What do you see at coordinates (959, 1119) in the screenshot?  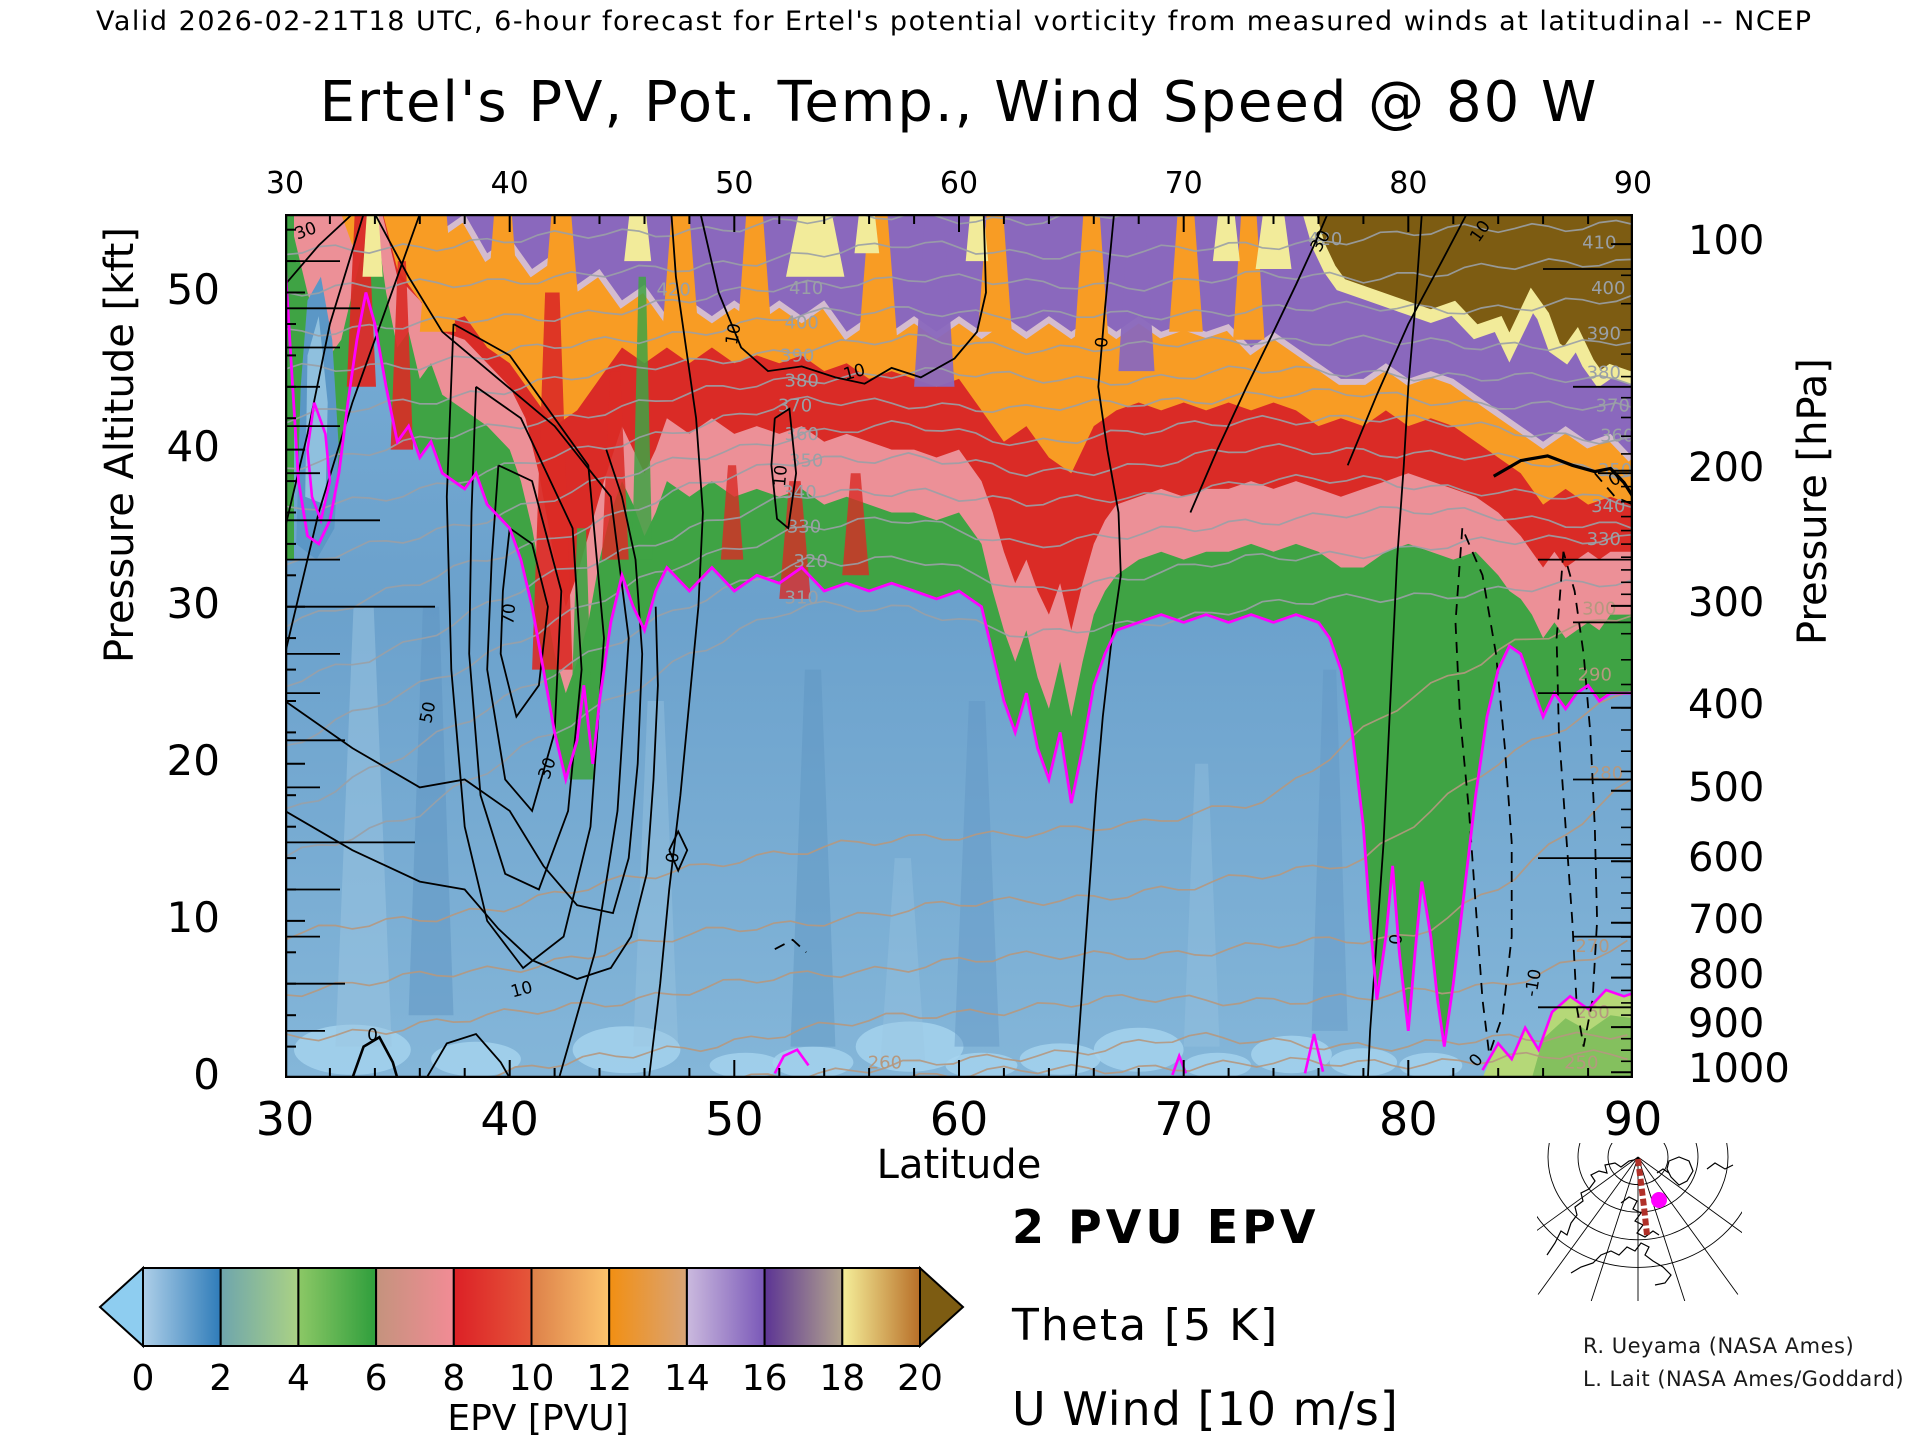 I see `lat-tick-label-bottom: 60` at bounding box center [959, 1119].